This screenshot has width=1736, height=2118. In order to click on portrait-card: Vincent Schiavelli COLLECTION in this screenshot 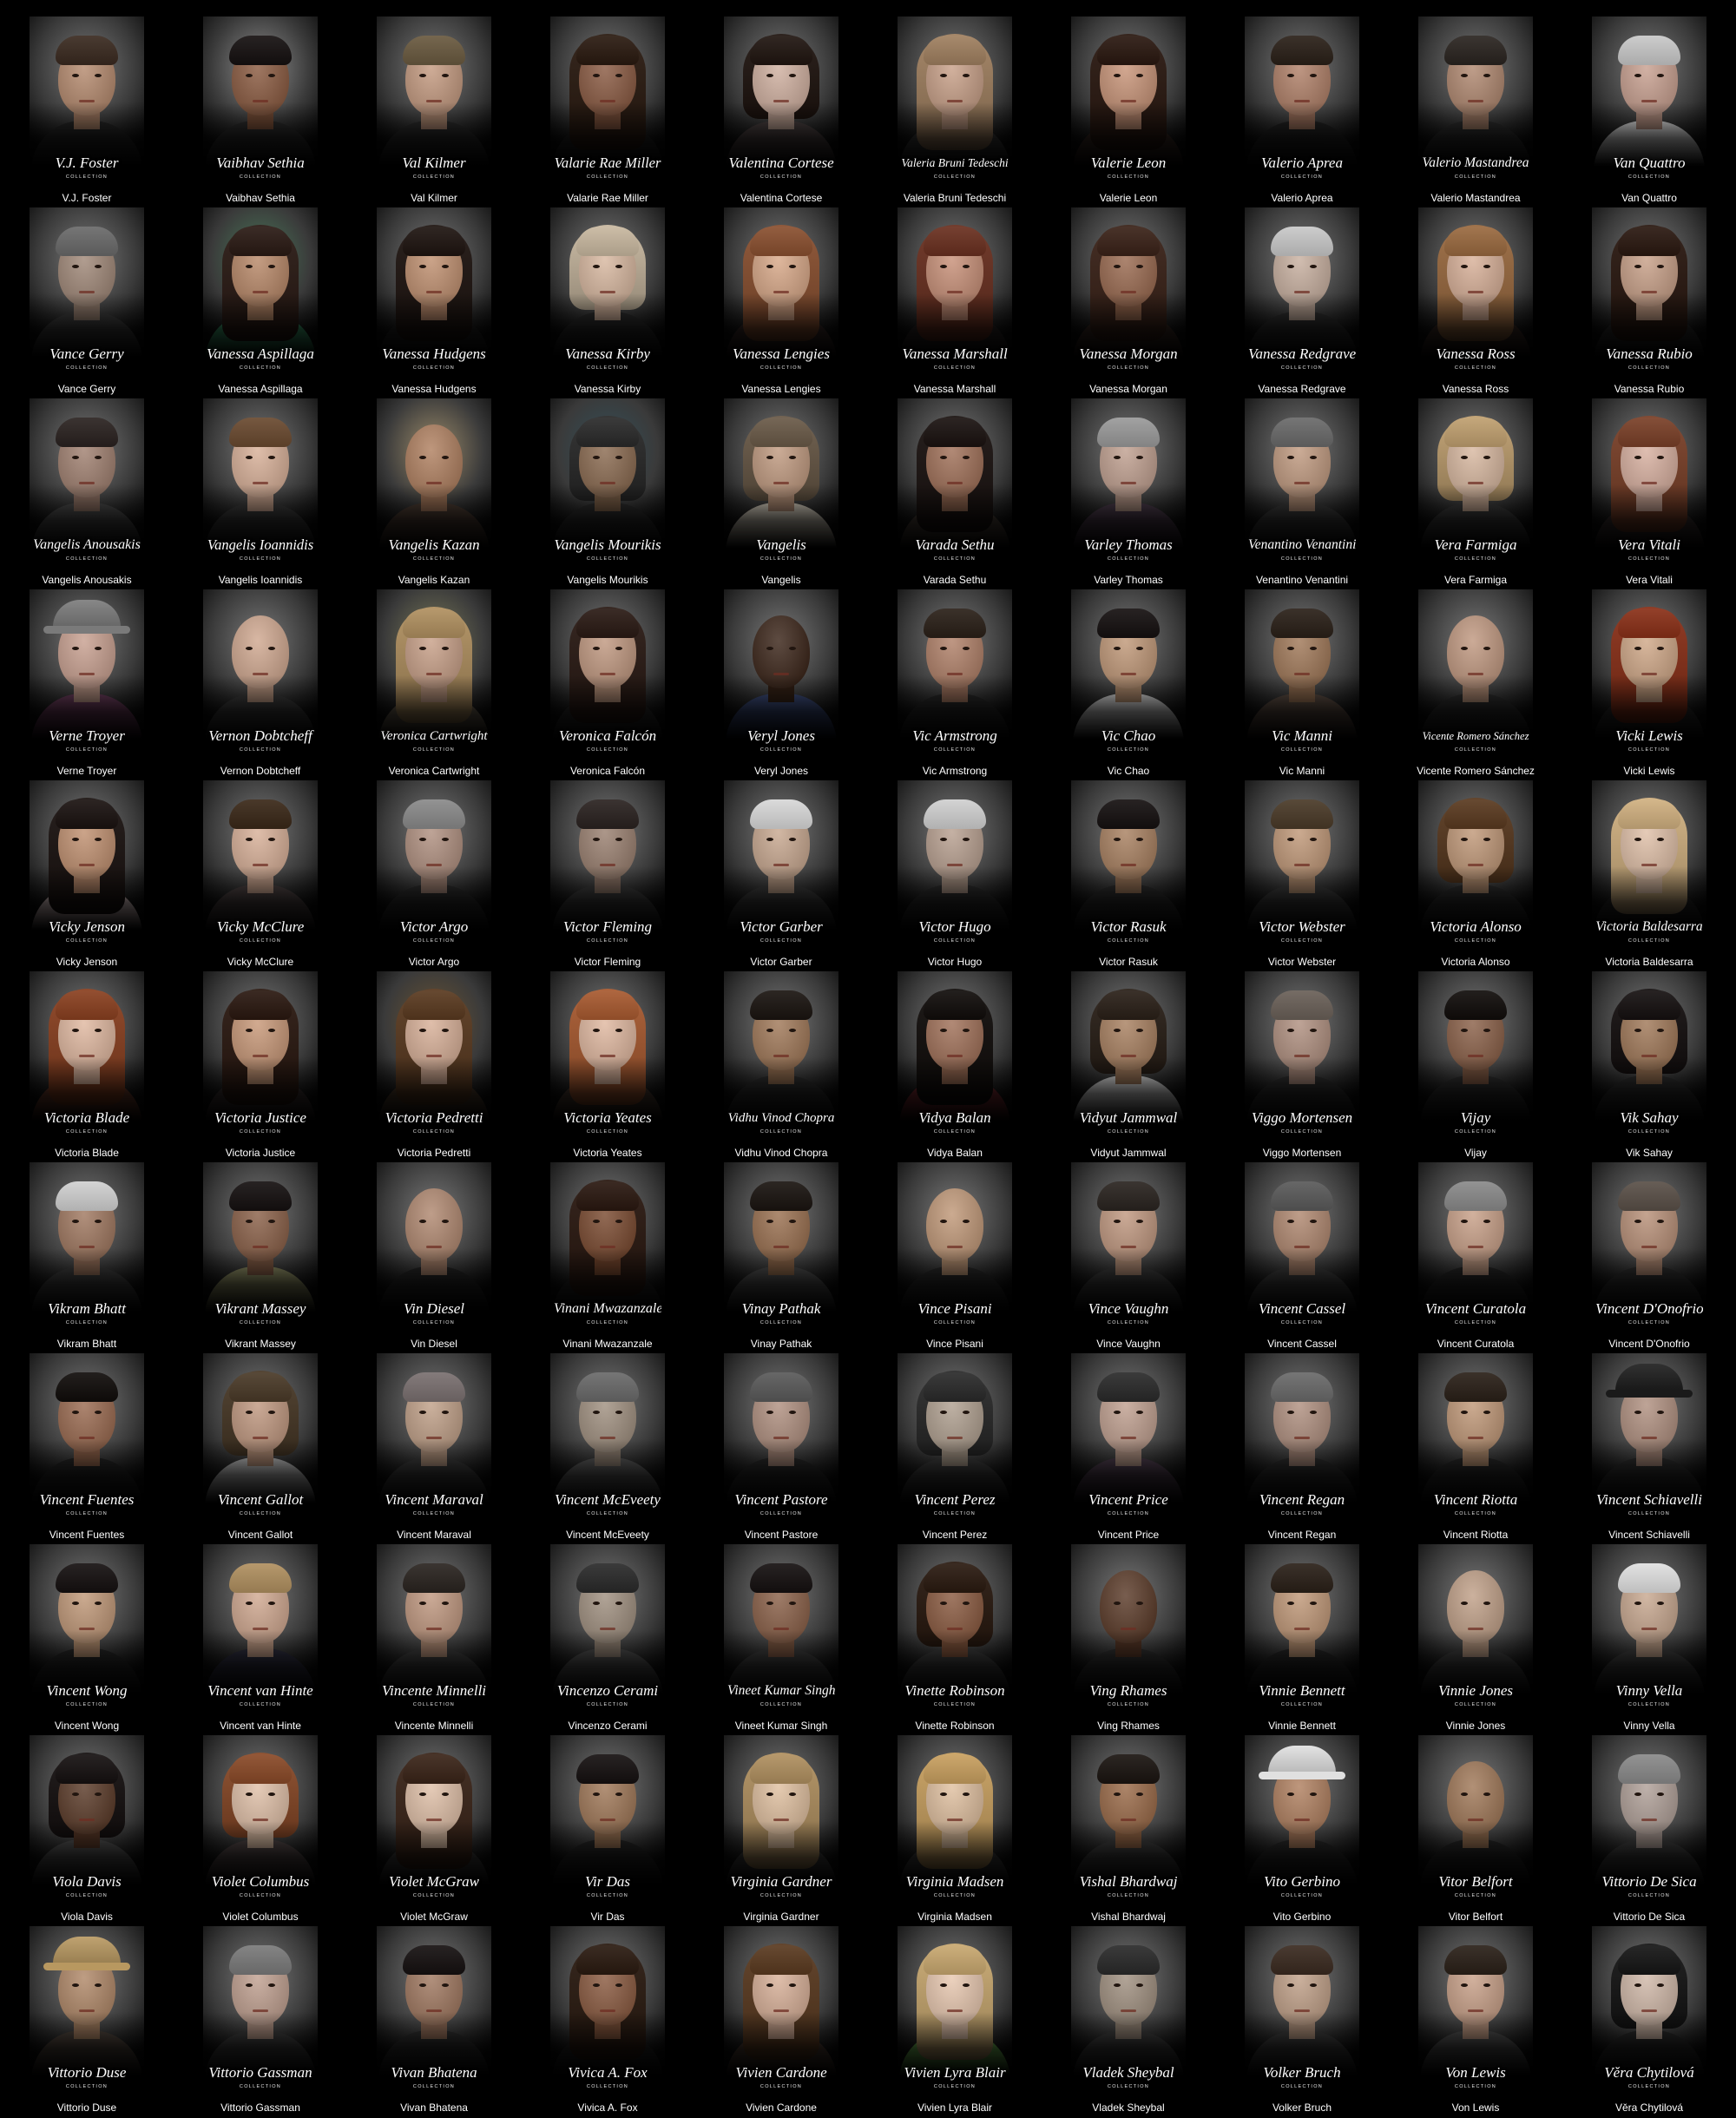, I will do `click(1649, 1439)`.